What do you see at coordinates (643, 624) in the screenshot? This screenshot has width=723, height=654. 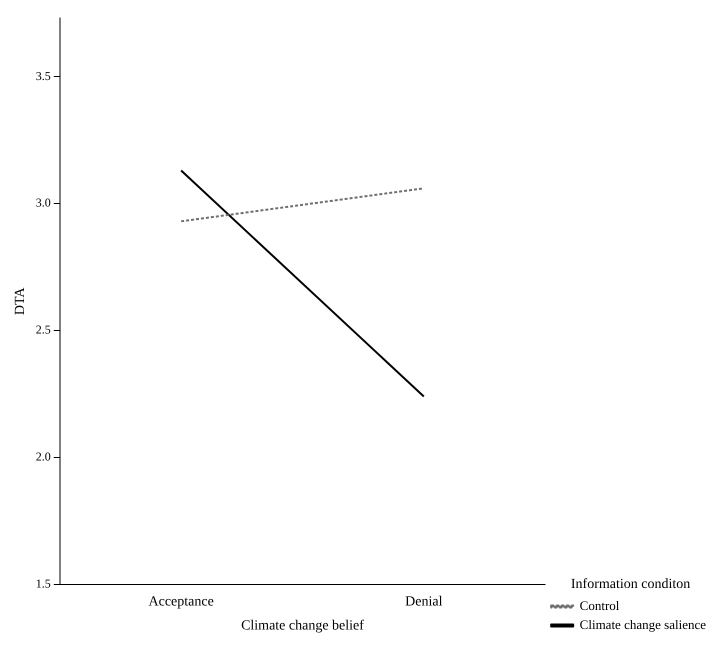 I see `legend-label: Climate change salience` at bounding box center [643, 624].